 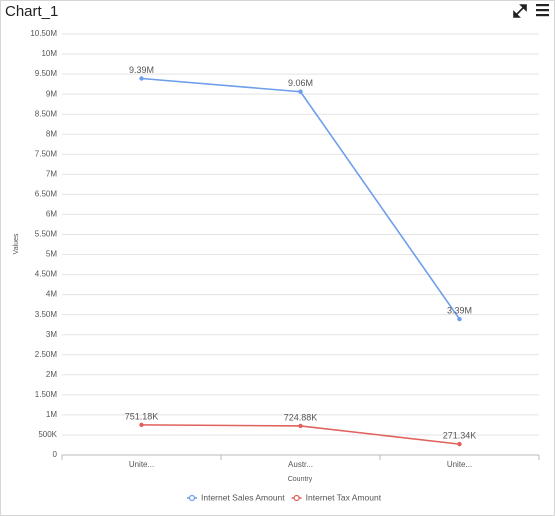 I want to click on y-tick-label: 7.50M, so click(x=46, y=153).